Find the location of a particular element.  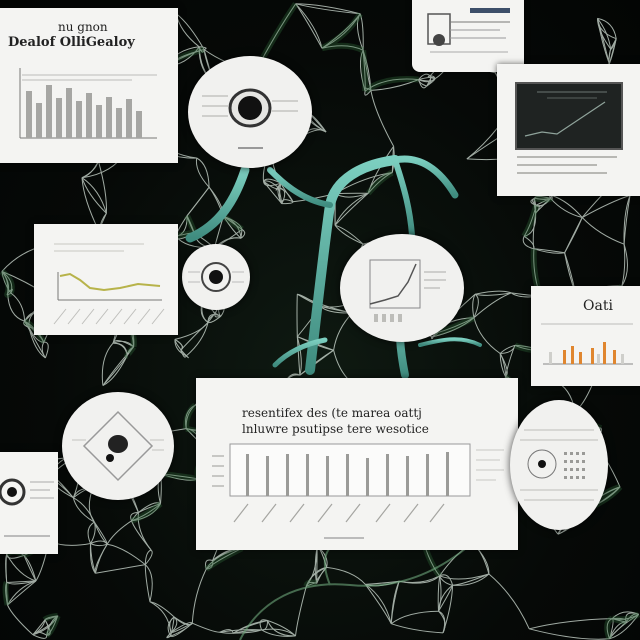

green-vessel-bottom is located at coordinates (355, 589).